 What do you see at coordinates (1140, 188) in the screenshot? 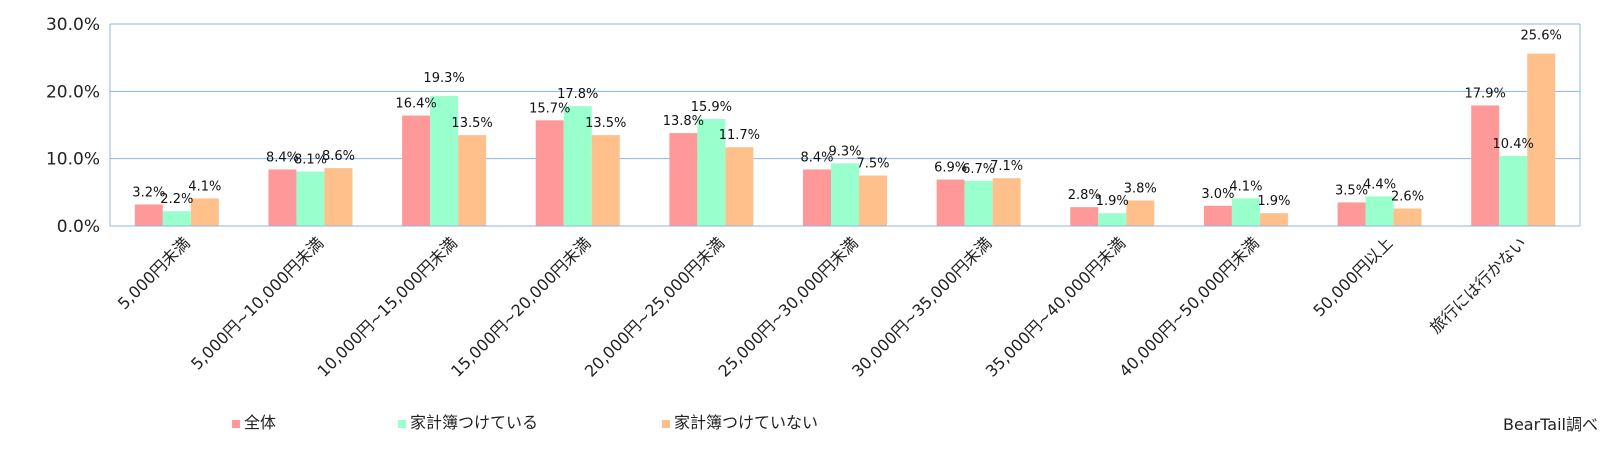
I see `data-label: 3.8%` at bounding box center [1140, 188].